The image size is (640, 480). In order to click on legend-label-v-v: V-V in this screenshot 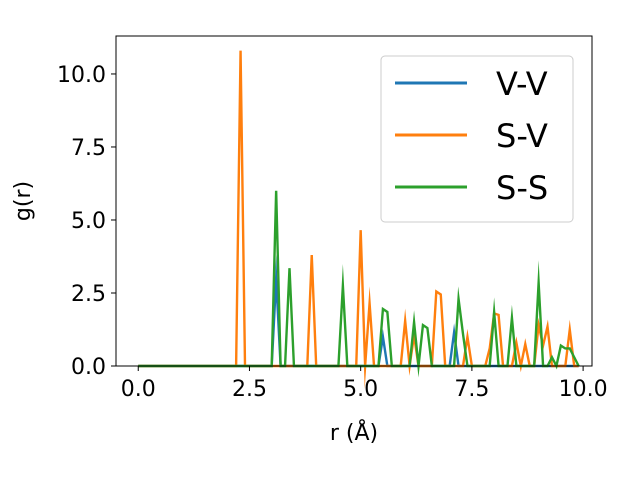, I will do `click(522, 84)`.